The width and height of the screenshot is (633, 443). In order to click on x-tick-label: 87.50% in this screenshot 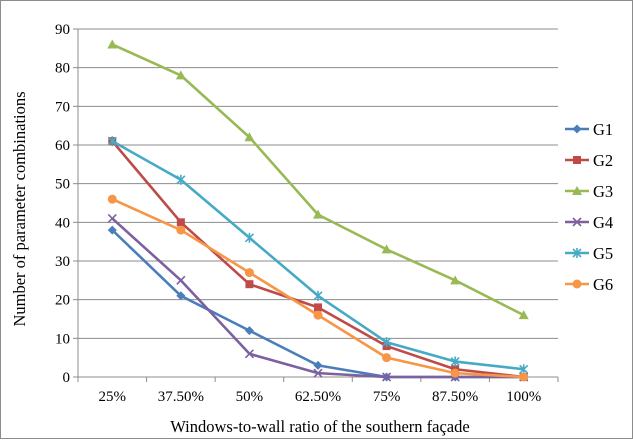, I will do `click(455, 397)`.